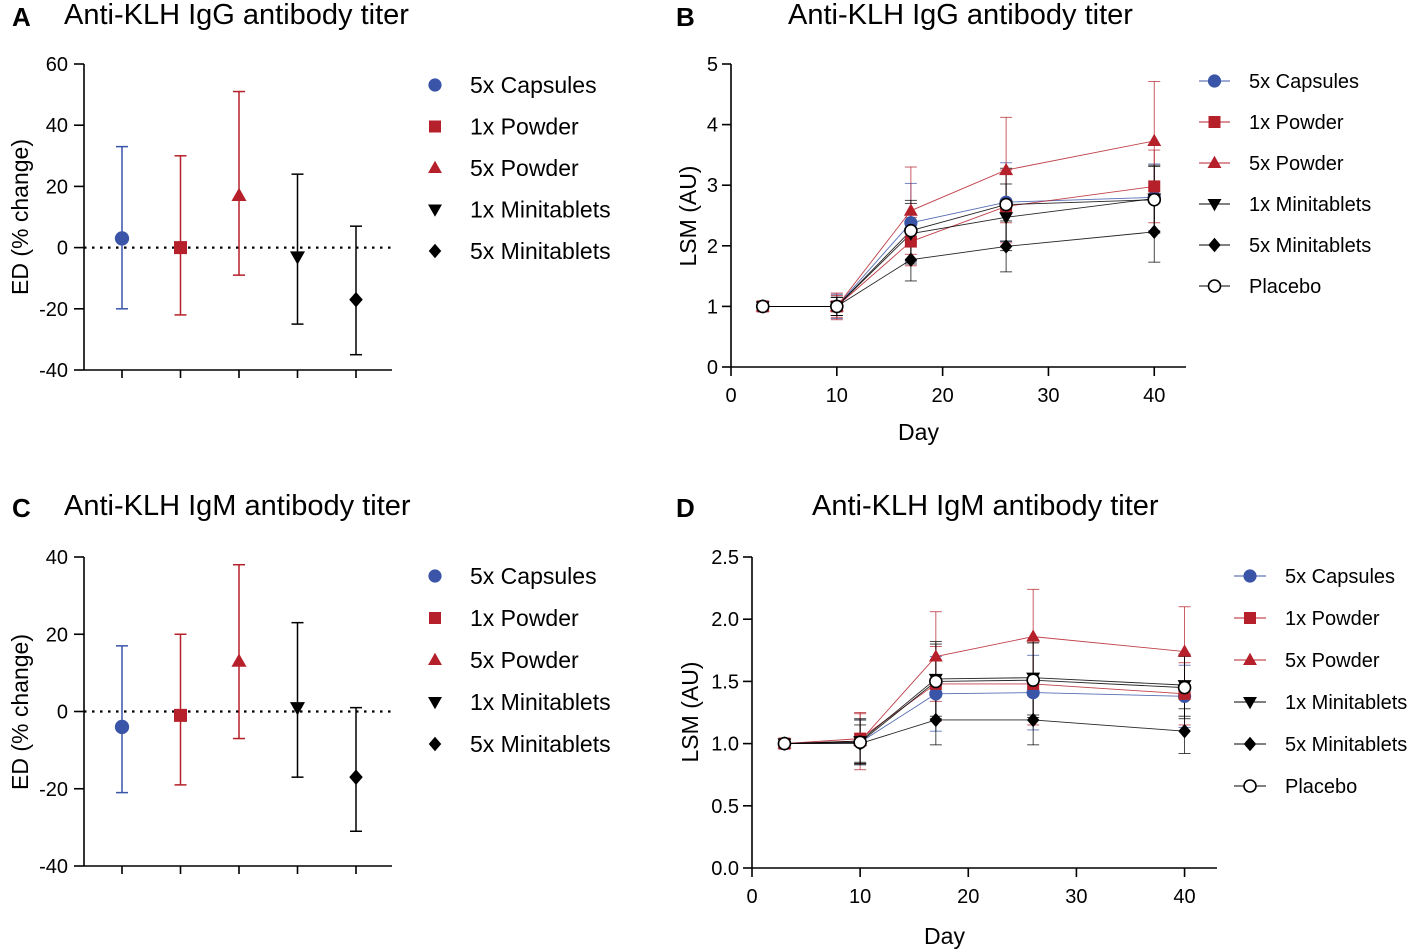 This screenshot has height=949, width=1417. I want to click on panel-d-ytick-label: 1.5, so click(725, 682).